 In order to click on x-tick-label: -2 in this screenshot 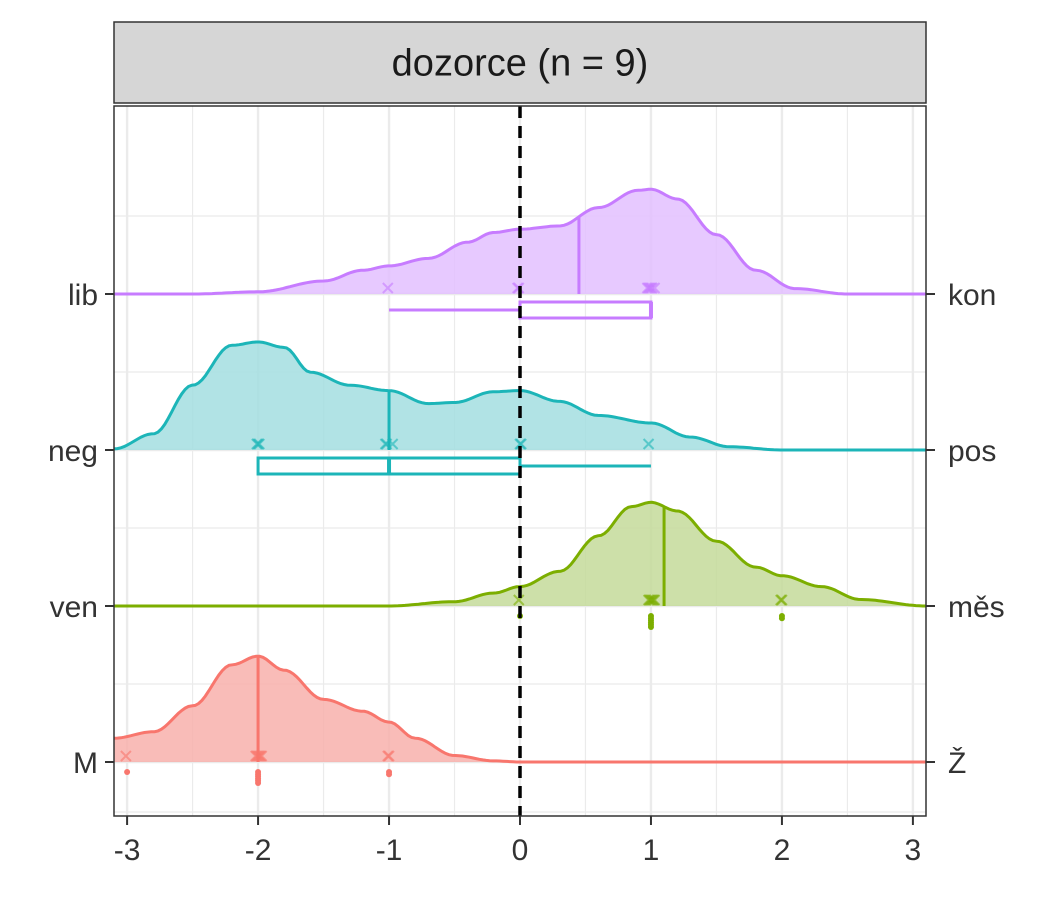, I will do `click(258, 850)`.